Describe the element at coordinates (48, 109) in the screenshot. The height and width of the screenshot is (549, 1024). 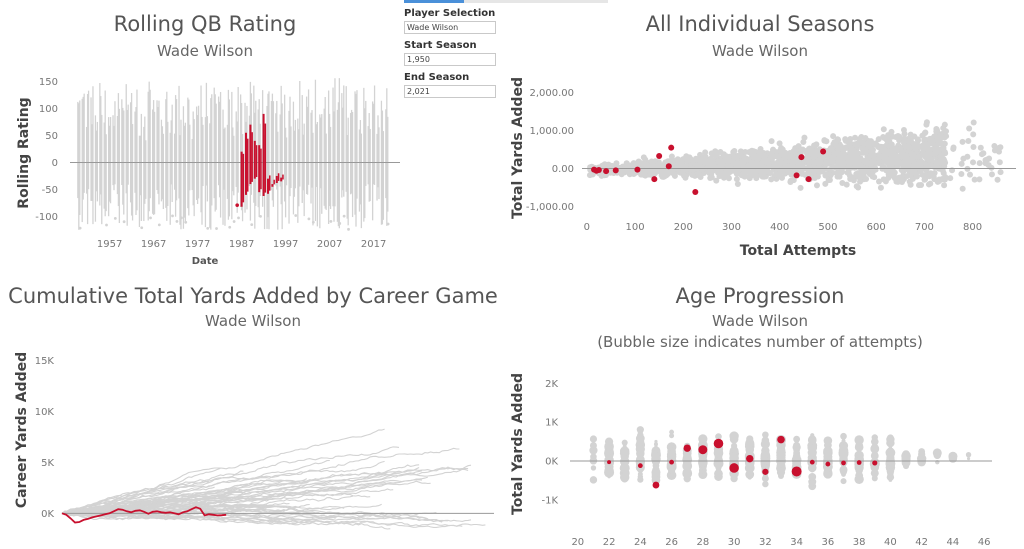
I see `rolling-y-tick: 100` at that location.